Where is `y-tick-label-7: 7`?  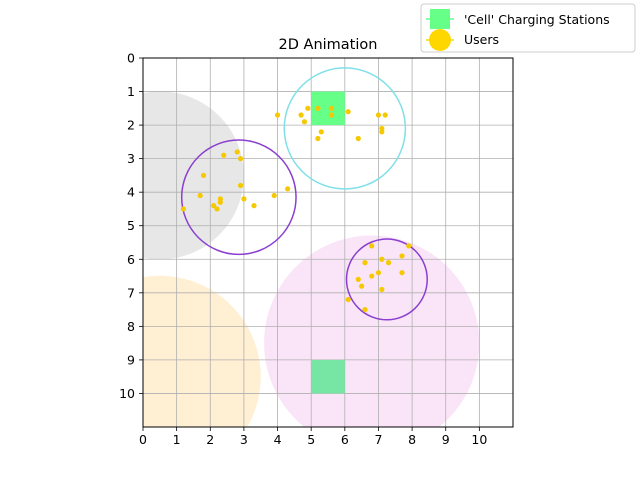
y-tick-label-7: 7 is located at coordinates (131, 292).